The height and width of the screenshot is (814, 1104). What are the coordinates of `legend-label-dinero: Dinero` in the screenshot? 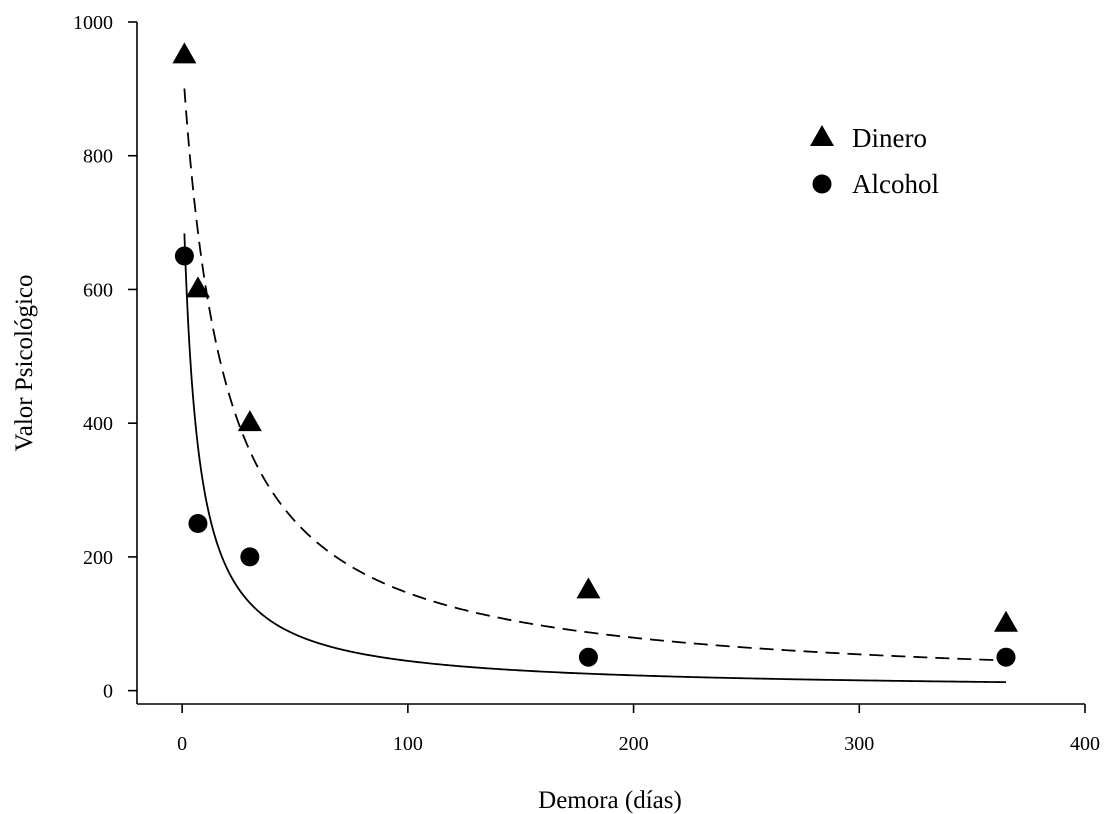 It's located at (889, 138).